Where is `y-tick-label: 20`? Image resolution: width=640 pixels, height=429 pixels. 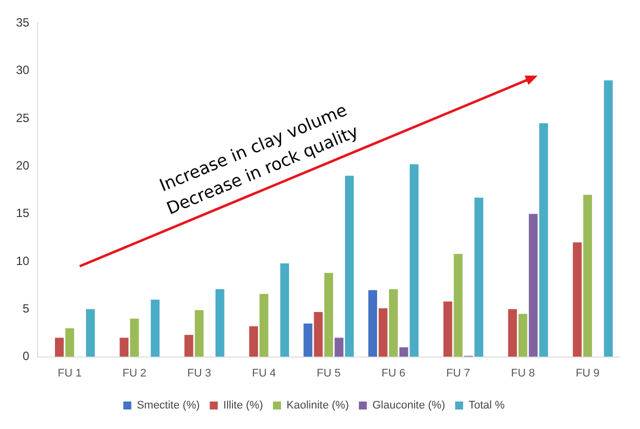
y-tick-label: 20 is located at coordinates (23, 165).